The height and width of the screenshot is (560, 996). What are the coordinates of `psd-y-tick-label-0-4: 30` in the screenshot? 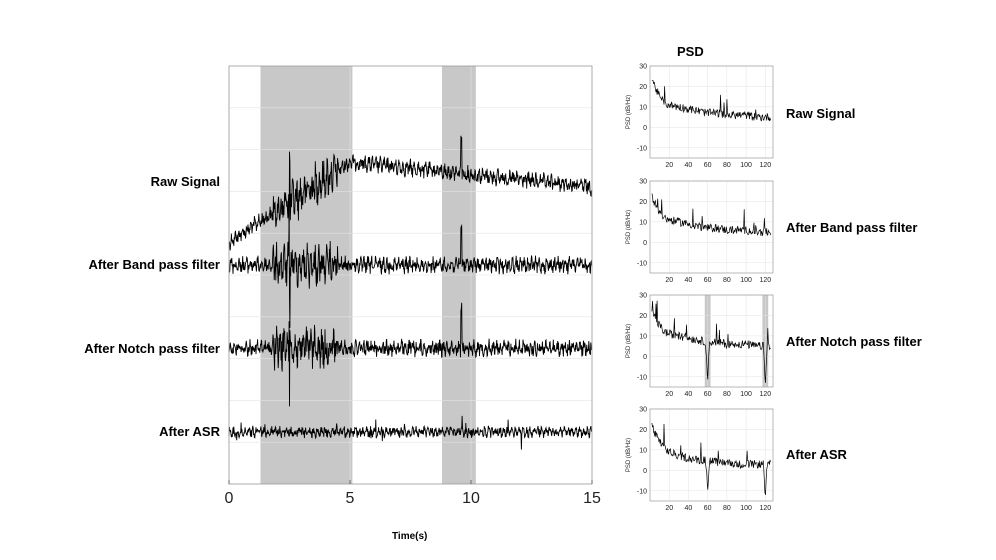 It's located at (643, 67).